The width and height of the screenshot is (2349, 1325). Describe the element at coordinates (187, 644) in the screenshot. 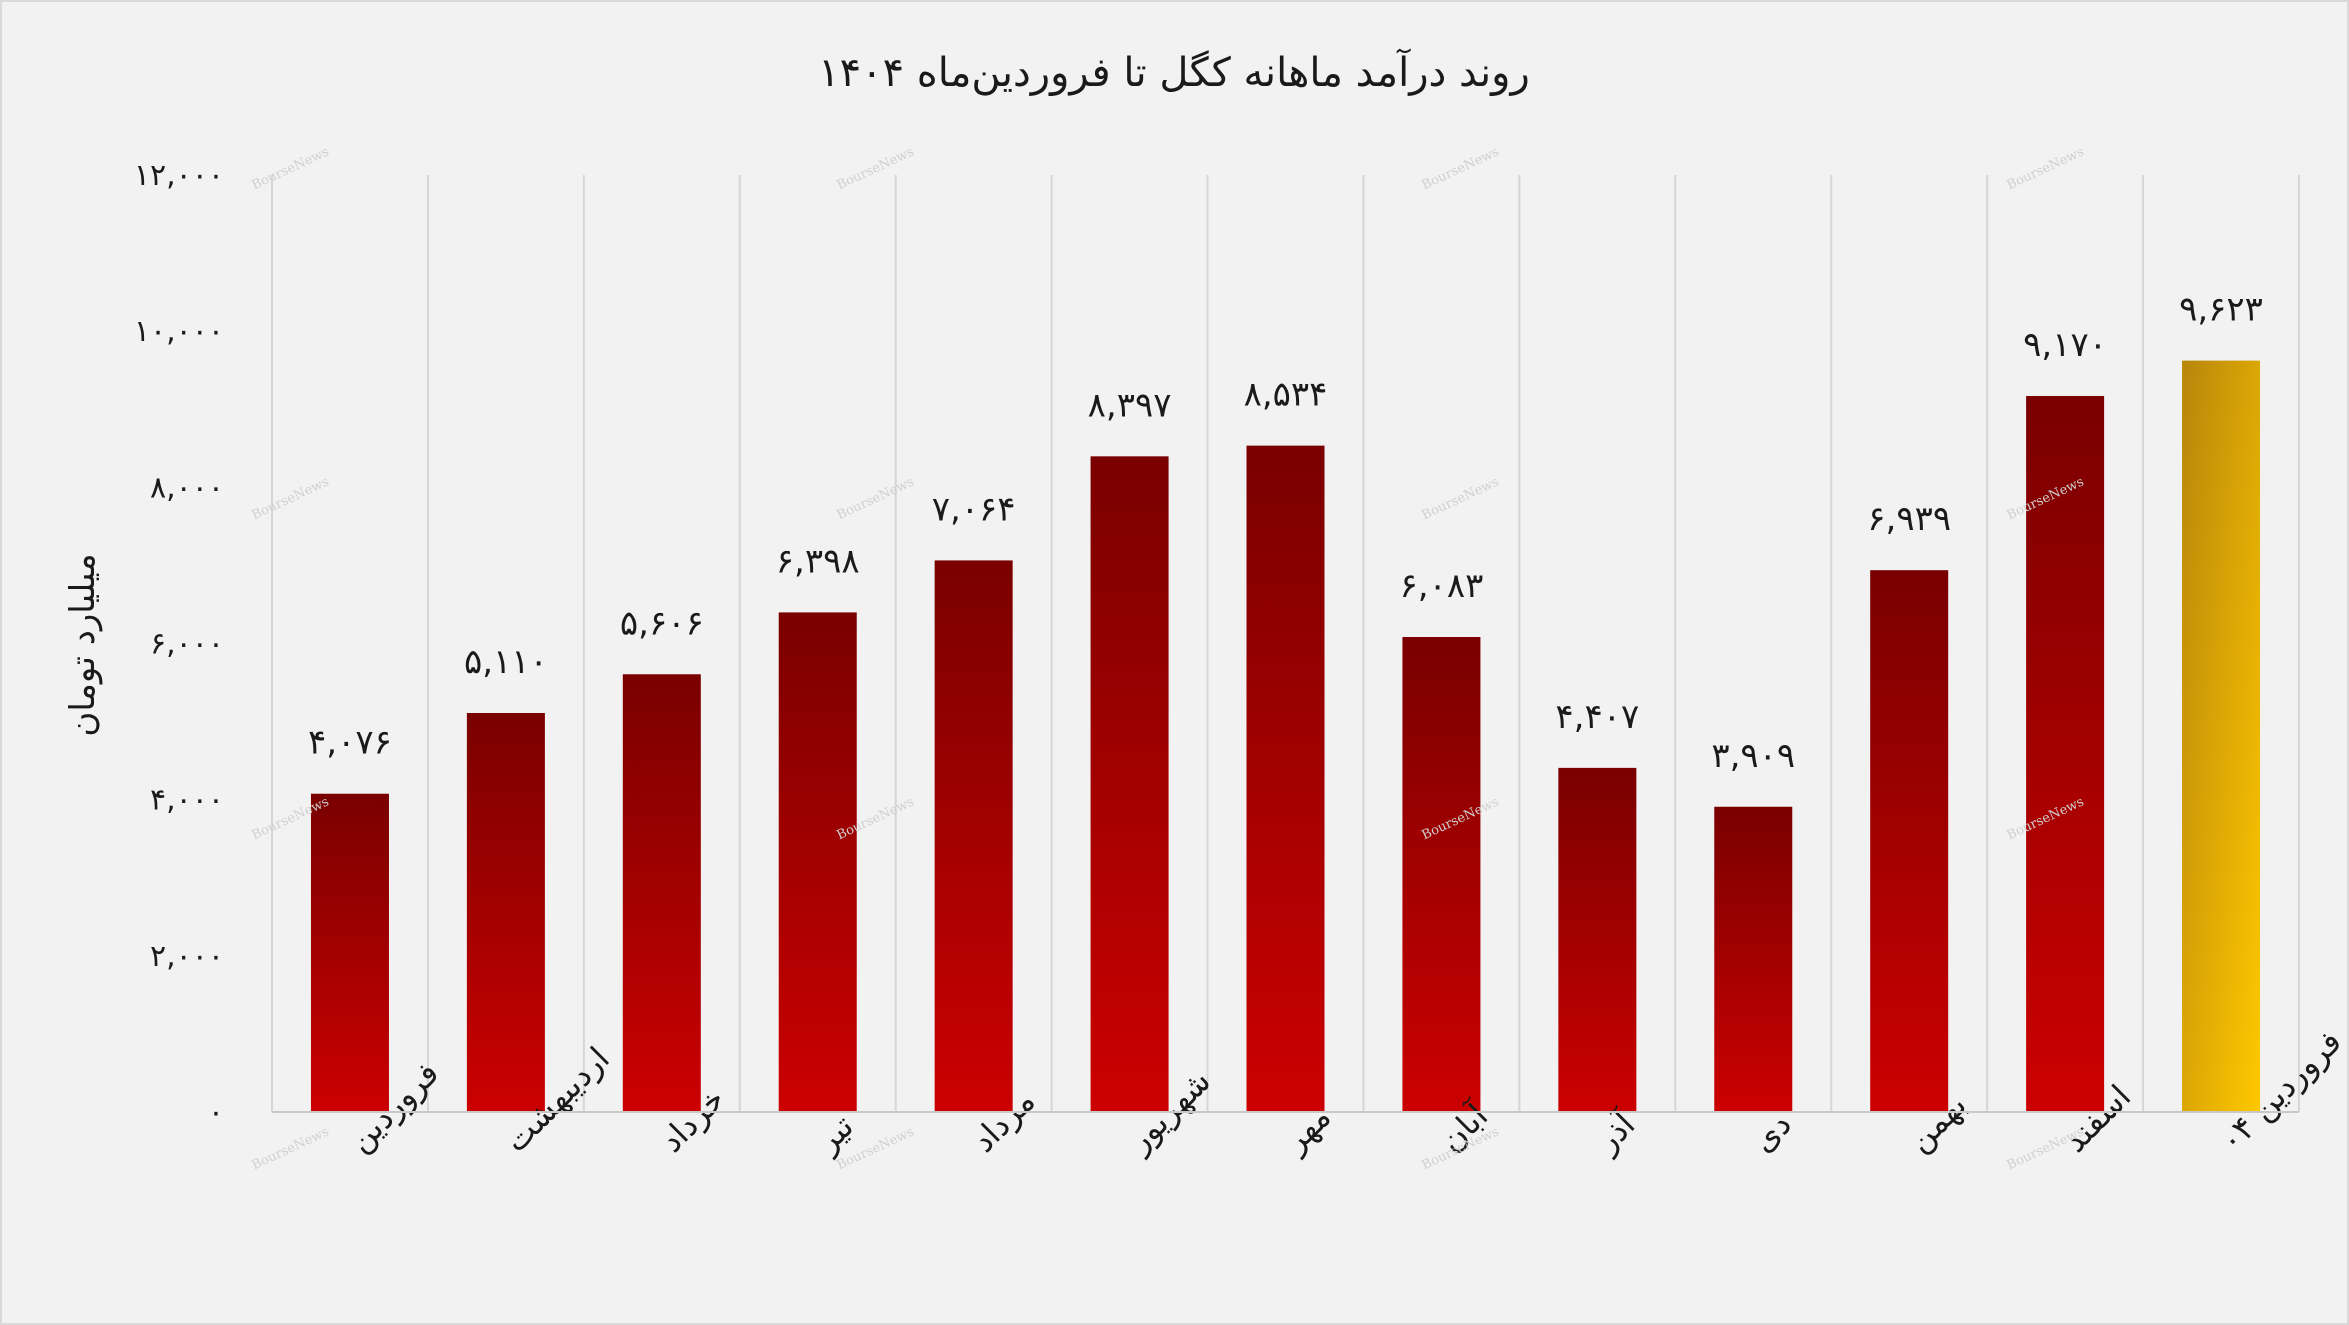

I see `y-tick-label: ۶,۰۰۰` at that location.